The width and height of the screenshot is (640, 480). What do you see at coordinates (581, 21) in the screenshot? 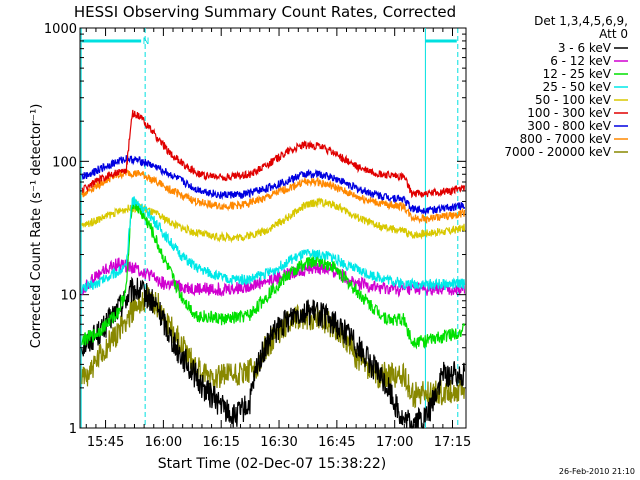
I see `legend-header-1: Det 1,3,4,5,6,9,` at bounding box center [581, 21].